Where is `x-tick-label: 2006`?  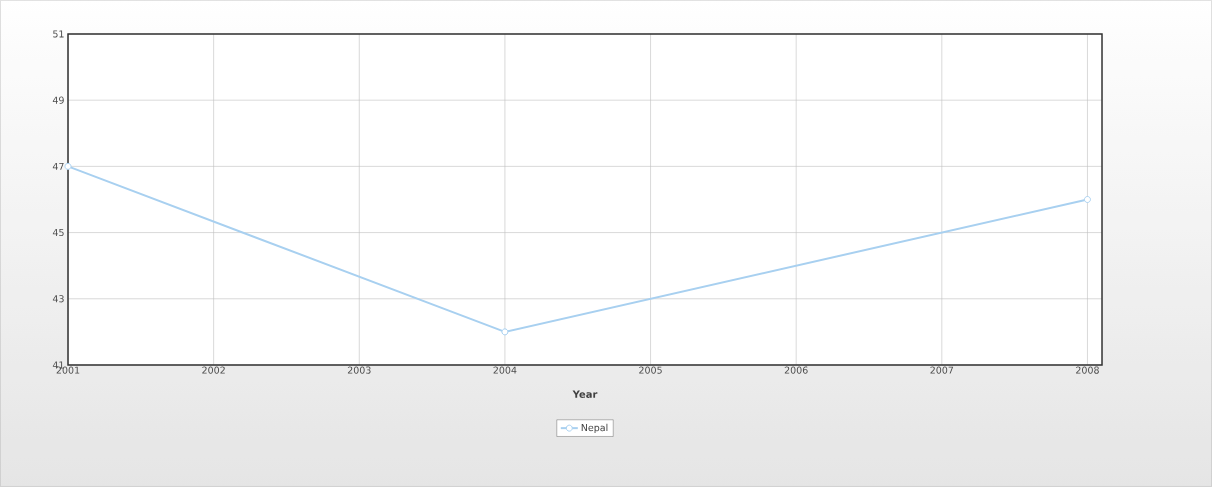
x-tick-label: 2006 is located at coordinates (796, 370).